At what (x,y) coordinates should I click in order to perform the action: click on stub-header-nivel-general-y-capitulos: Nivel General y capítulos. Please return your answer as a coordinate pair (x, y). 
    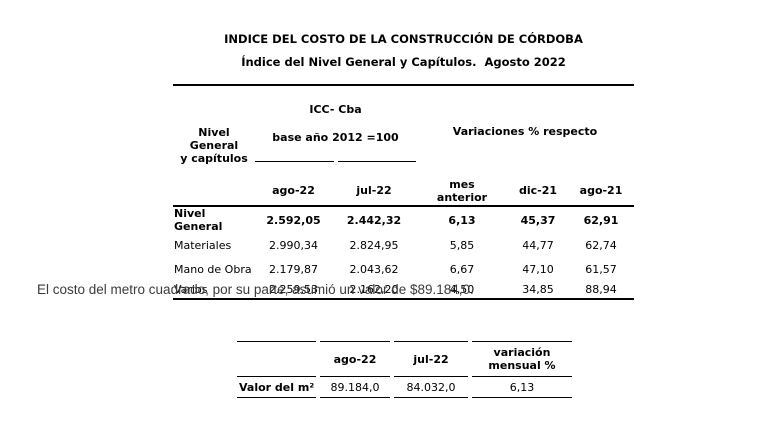
    Looking at the image, I should click on (214, 146).